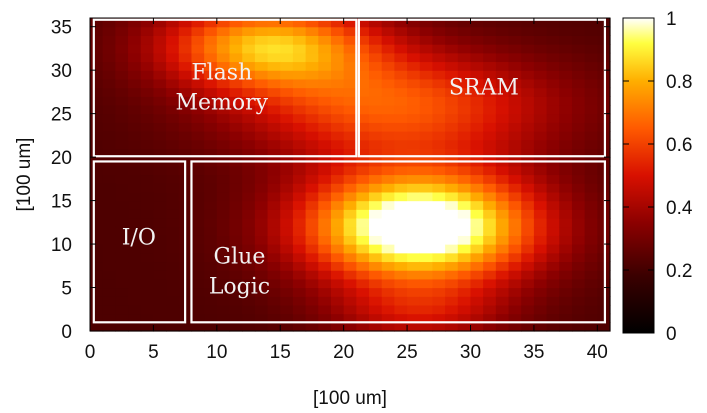  What do you see at coordinates (470, 352) in the screenshot?
I see `x-tick-label: 30` at bounding box center [470, 352].